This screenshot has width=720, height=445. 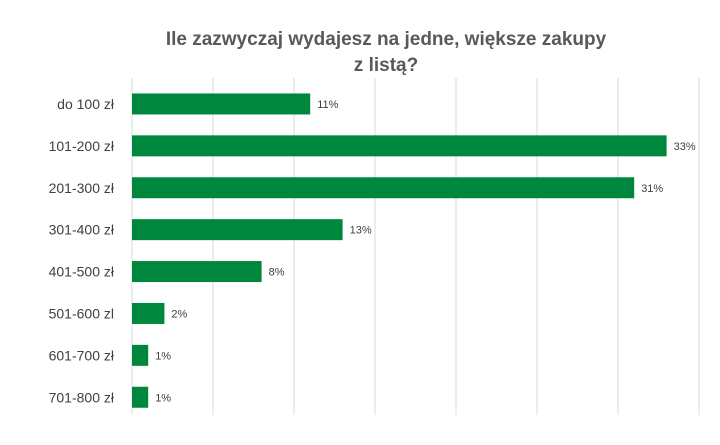 What do you see at coordinates (277, 273) in the screenshot?
I see `data-label: 8%` at bounding box center [277, 273].